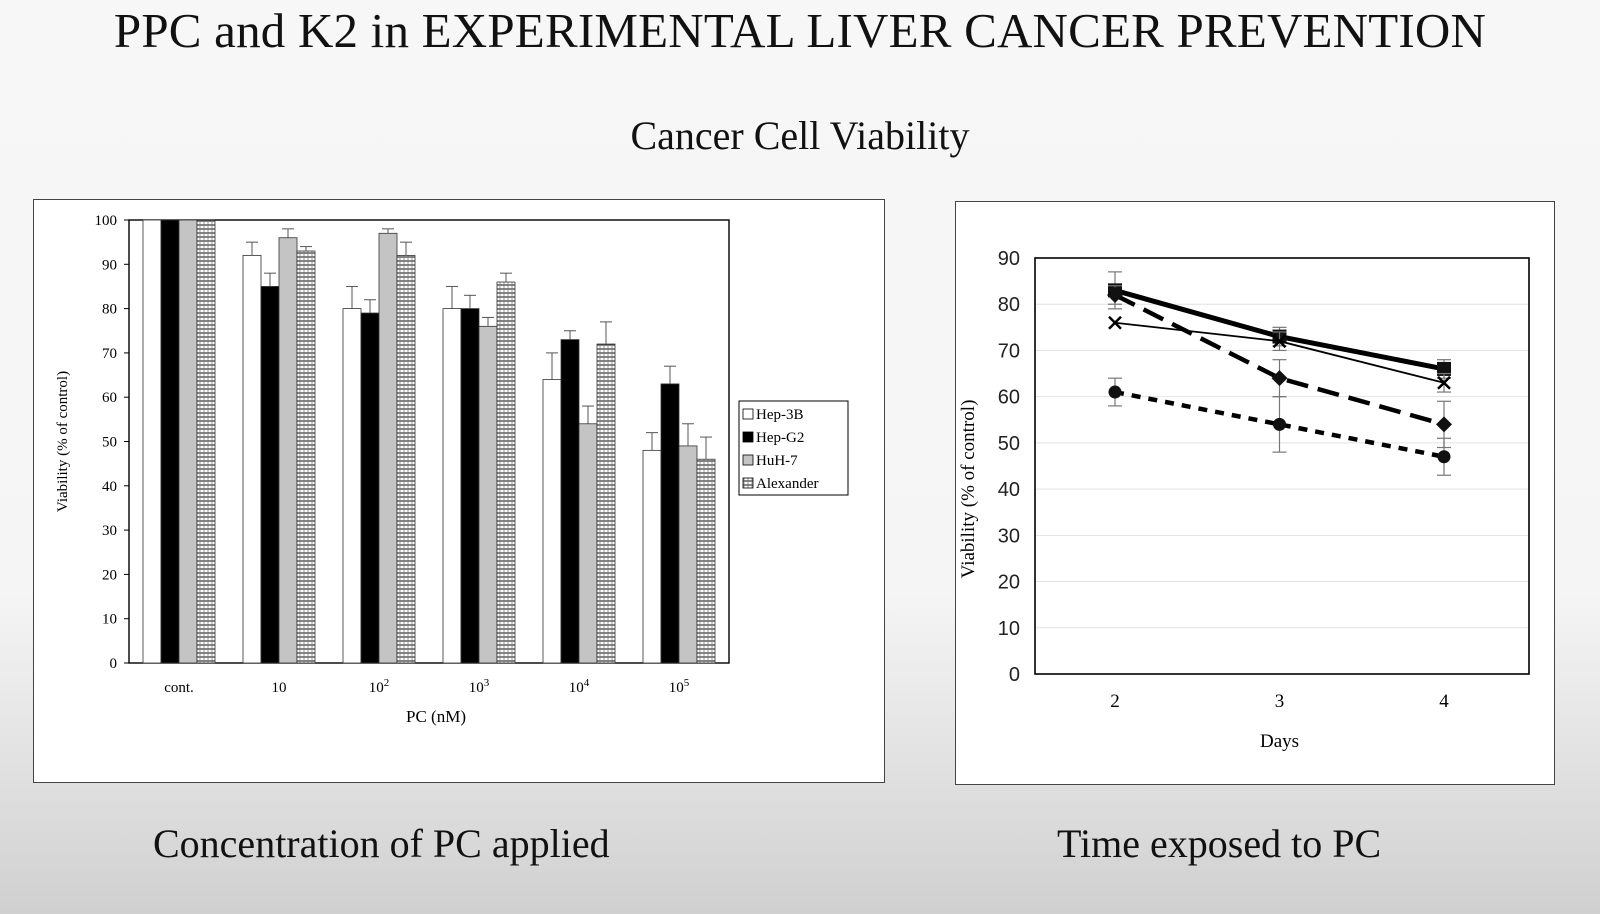 The width and height of the screenshot is (1600, 914). Describe the element at coordinates (1115, 701) in the screenshot. I see `x-tick-label: 2` at that location.